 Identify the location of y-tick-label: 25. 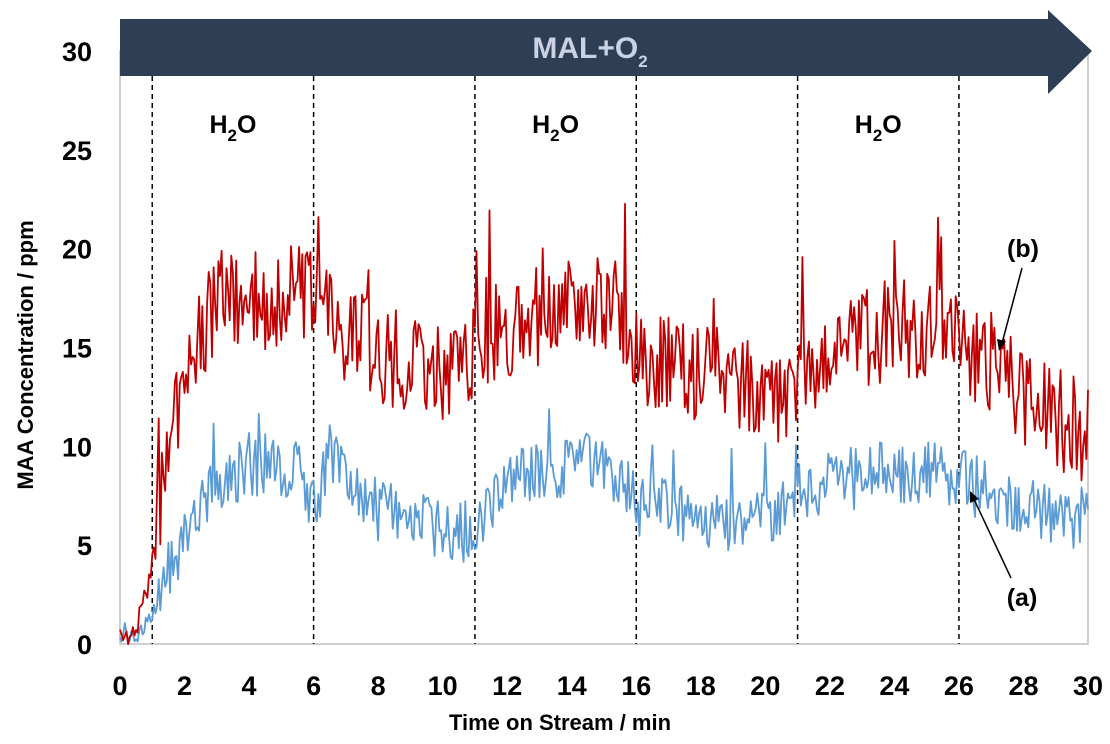
(77, 151).